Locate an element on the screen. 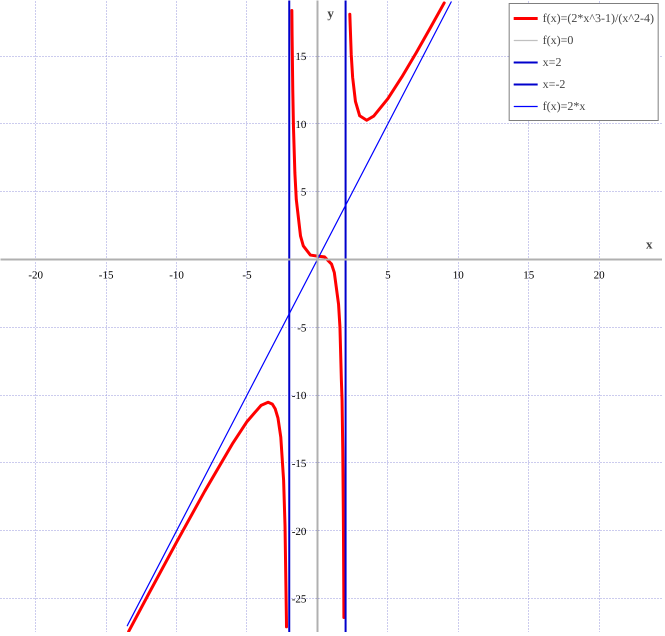  y-tick-label: -15 is located at coordinates (299, 464).